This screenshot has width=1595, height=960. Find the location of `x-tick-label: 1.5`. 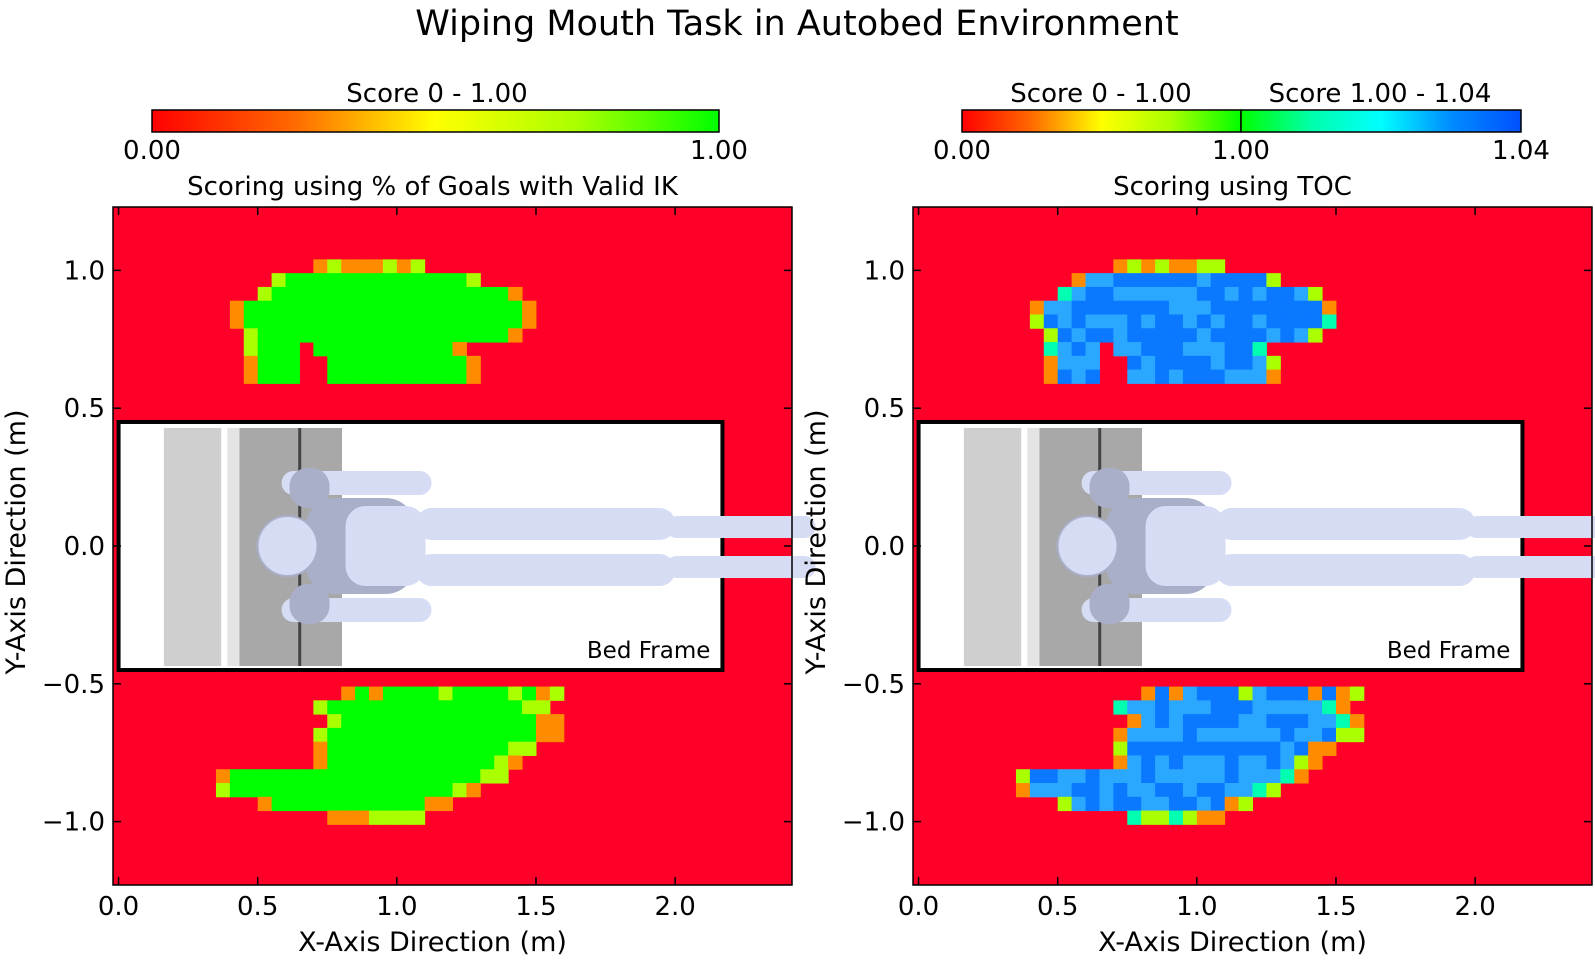

x-tick-label: 1.5 is located at coordinates (1335, 907).